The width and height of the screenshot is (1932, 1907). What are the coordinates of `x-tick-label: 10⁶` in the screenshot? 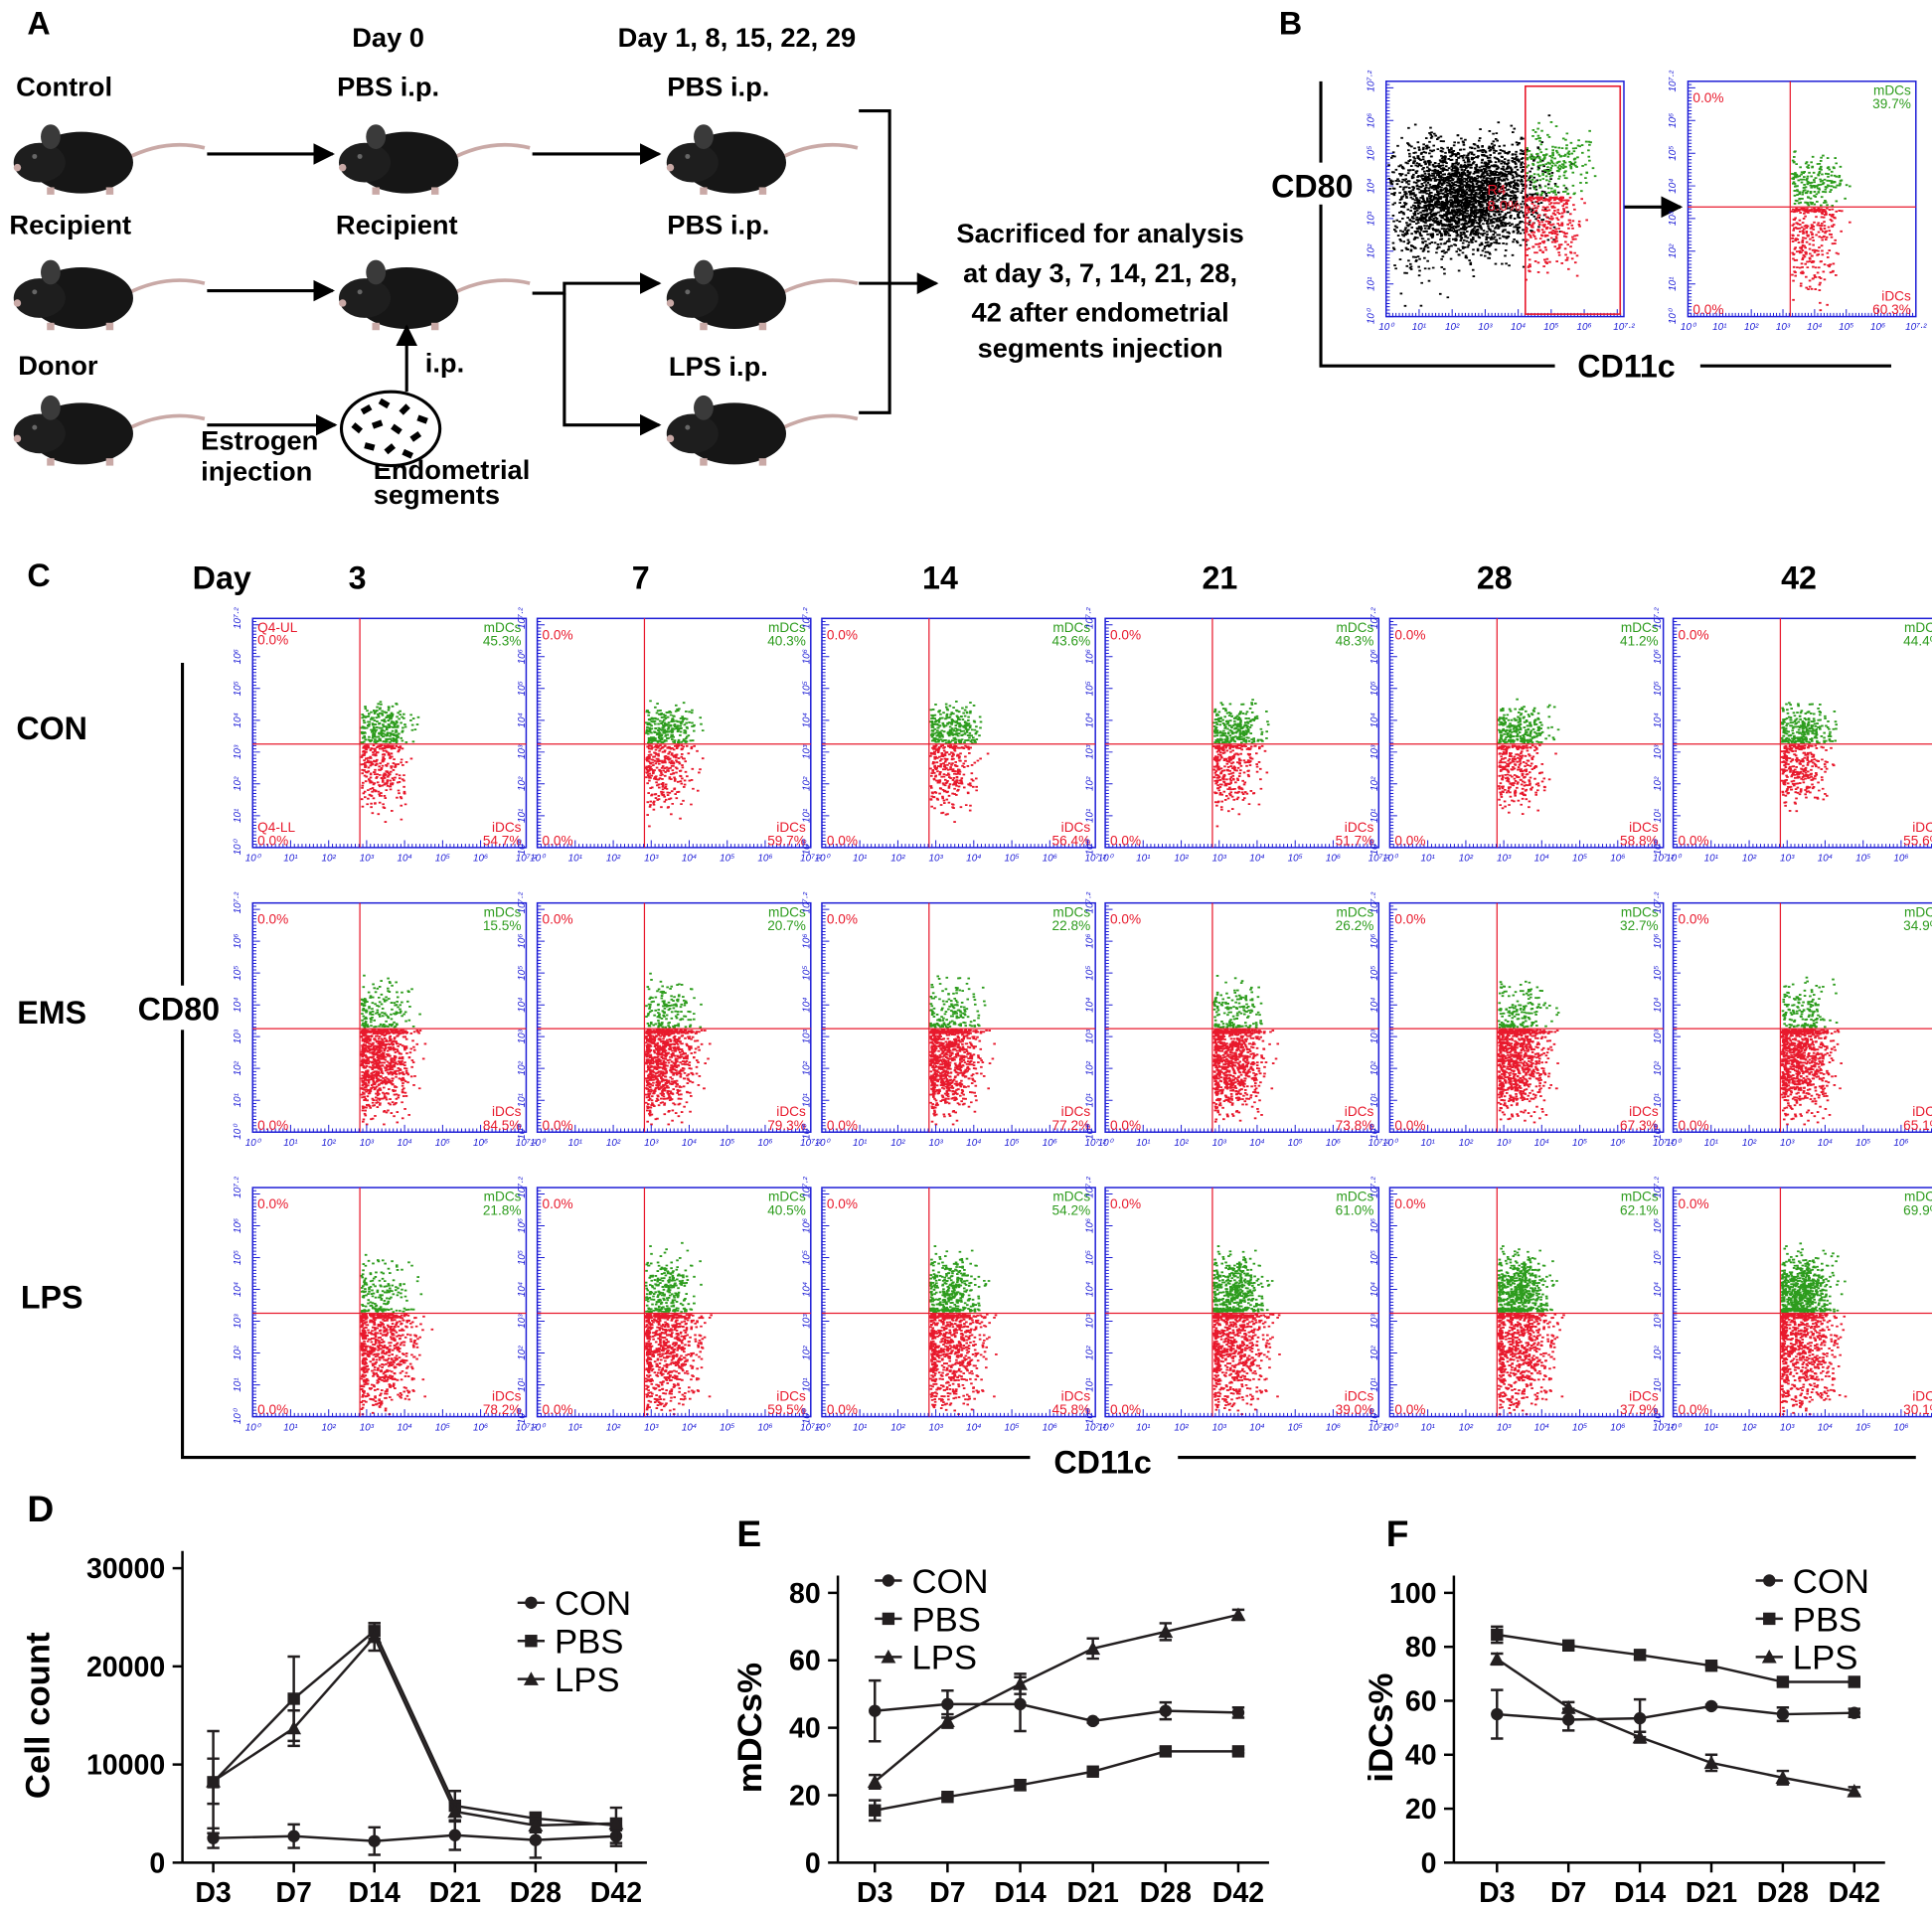 It's located at (1050, 1427).